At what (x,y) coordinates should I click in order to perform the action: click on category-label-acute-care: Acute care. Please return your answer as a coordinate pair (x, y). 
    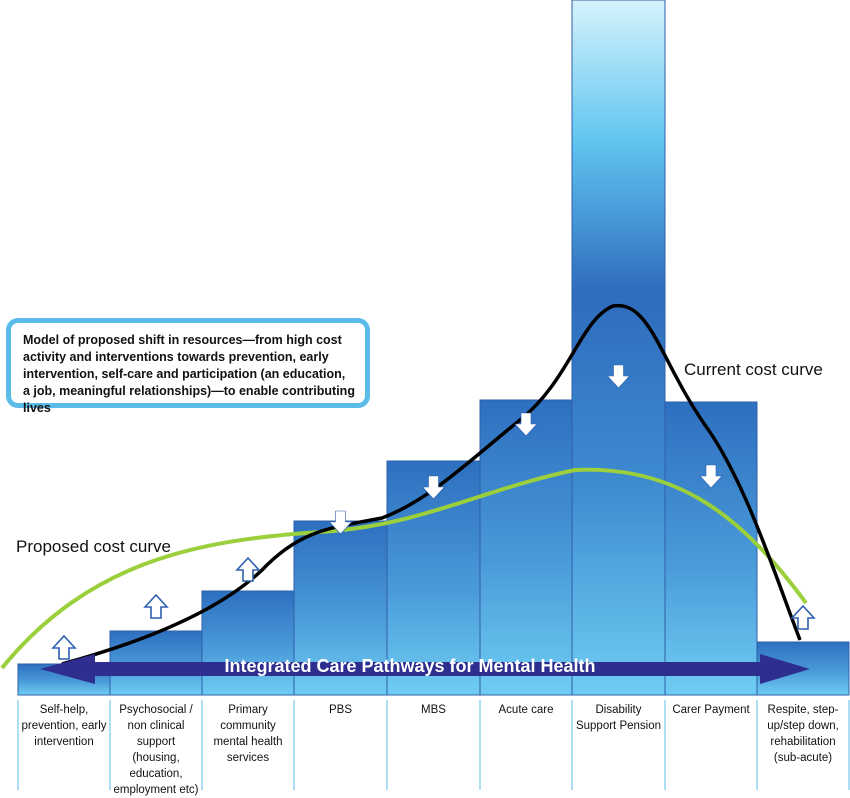
    Looking at the image, I should click on (526, 710).